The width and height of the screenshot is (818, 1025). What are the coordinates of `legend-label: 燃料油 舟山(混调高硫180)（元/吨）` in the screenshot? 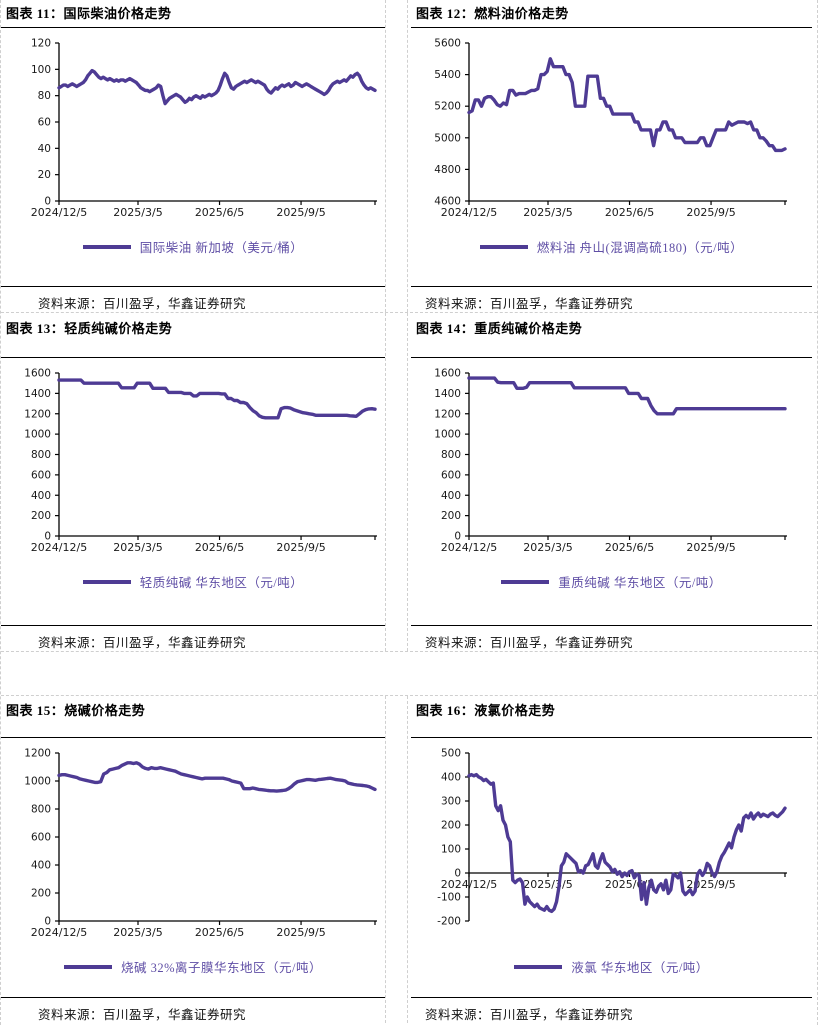 It's located at (640, 248).